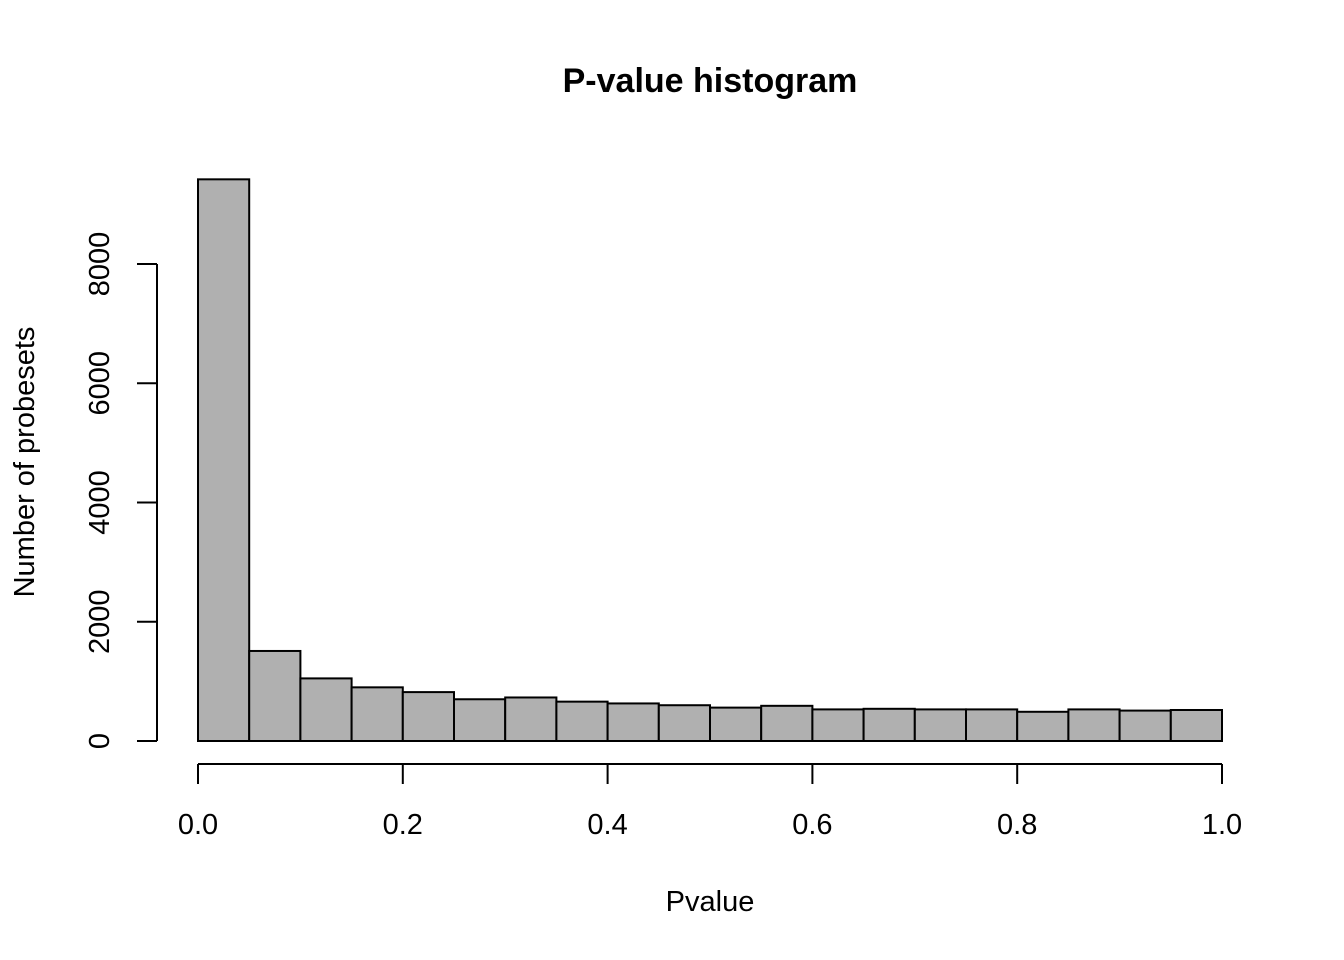  What do you see at coordinates (100, 621) in the screenshot?
I see `y-tick-label: 2000` at bounding box center [100, 621].